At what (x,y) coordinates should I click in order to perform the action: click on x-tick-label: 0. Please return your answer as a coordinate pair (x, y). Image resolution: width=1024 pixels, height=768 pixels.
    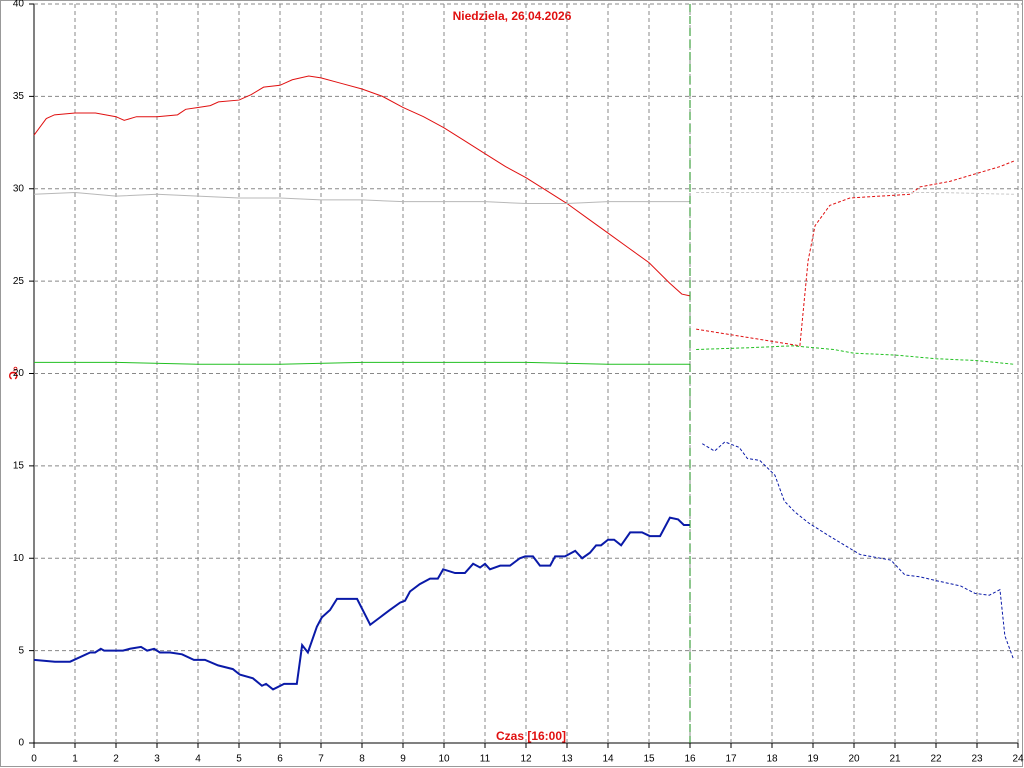
    Looking at the image, I should click on (34, 759).